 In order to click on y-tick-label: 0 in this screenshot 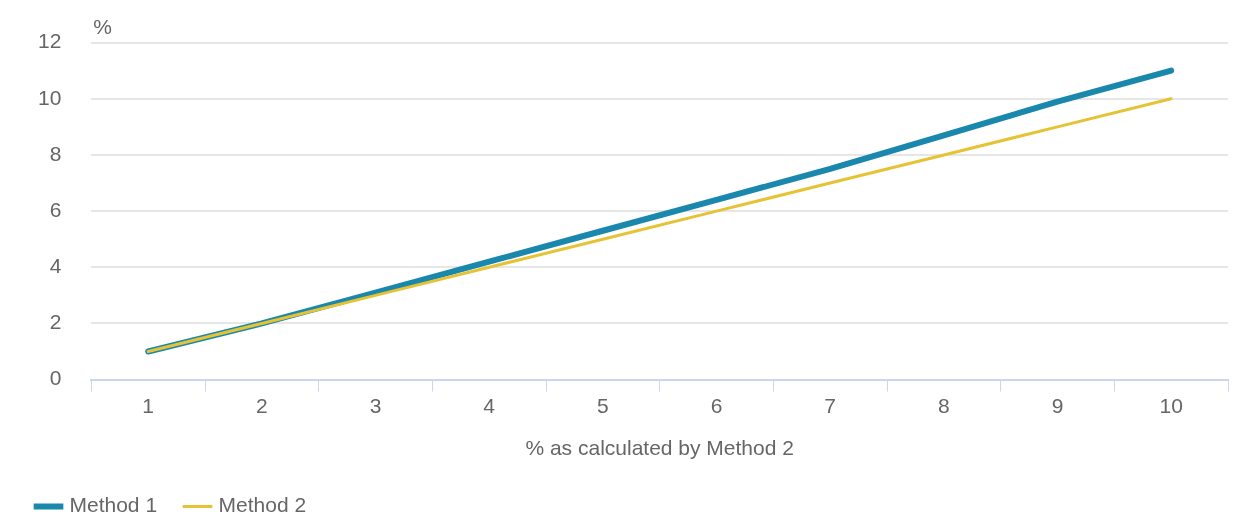, I will do `click(55, 378)`.